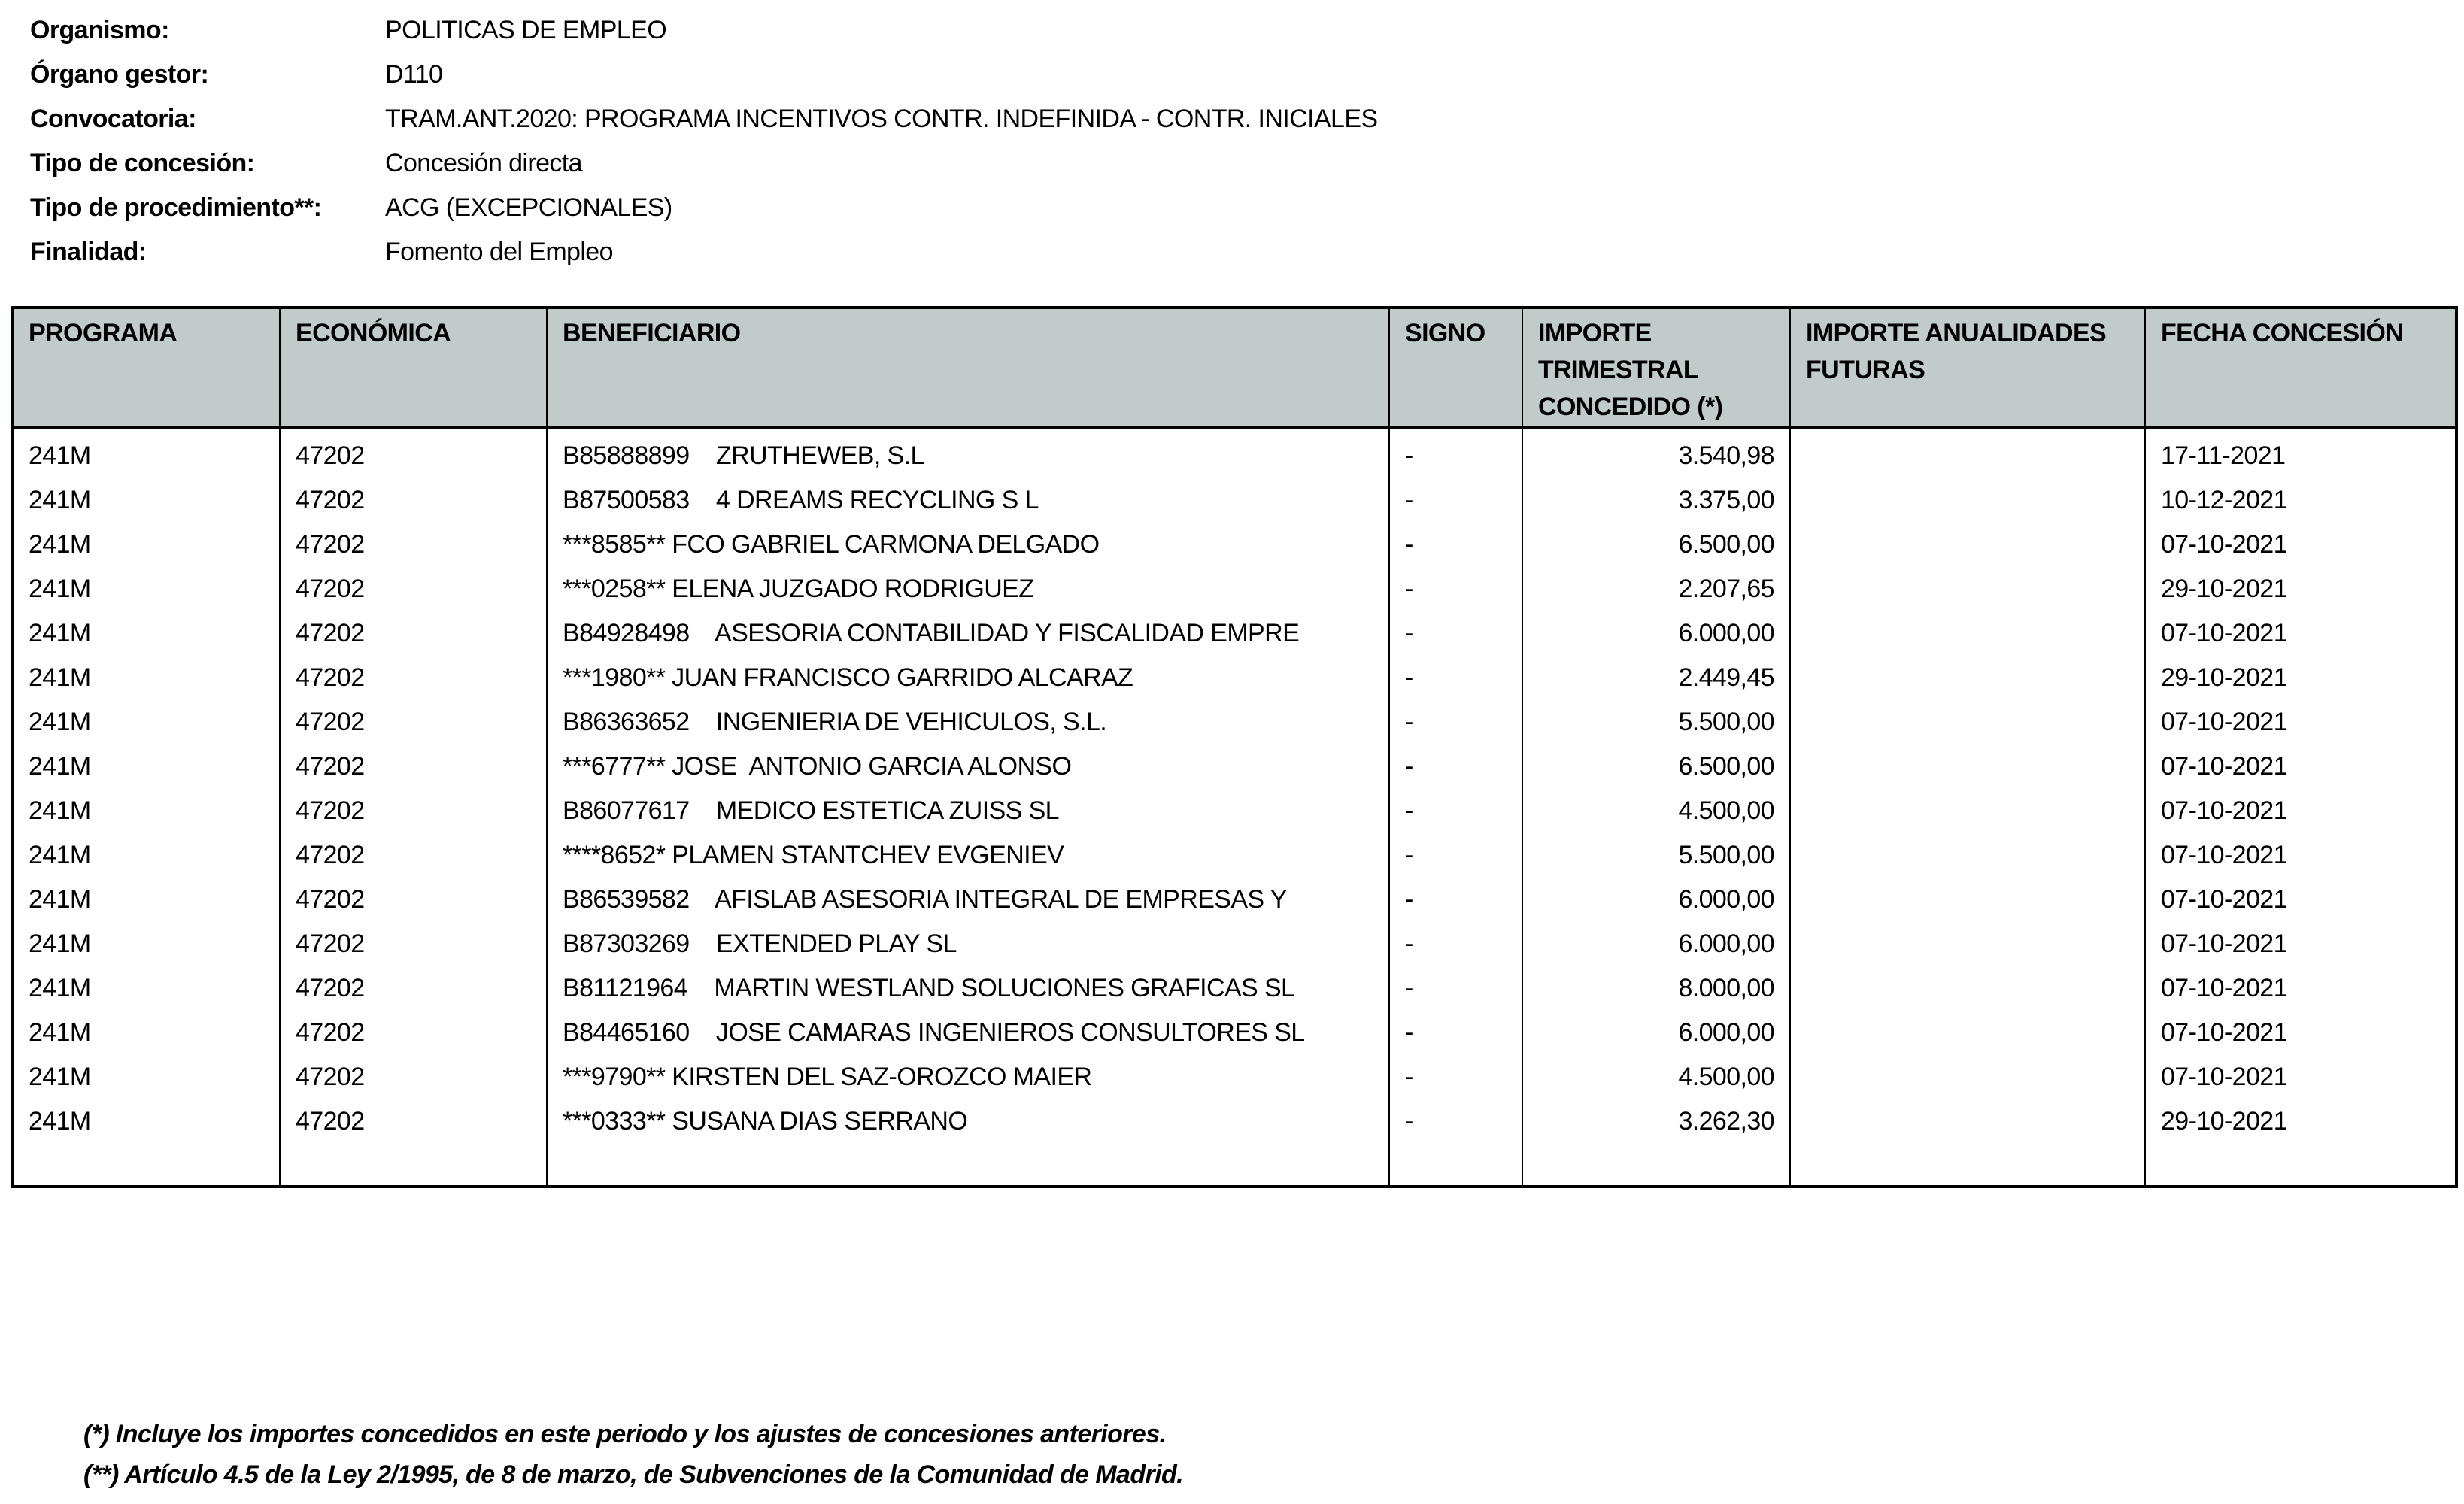 The width and height of the screenshot is (2464, 1504). Describe the element at coordinates (119, 74) in the screenshot. I see `info-label: Órgano gestor:` at that location.